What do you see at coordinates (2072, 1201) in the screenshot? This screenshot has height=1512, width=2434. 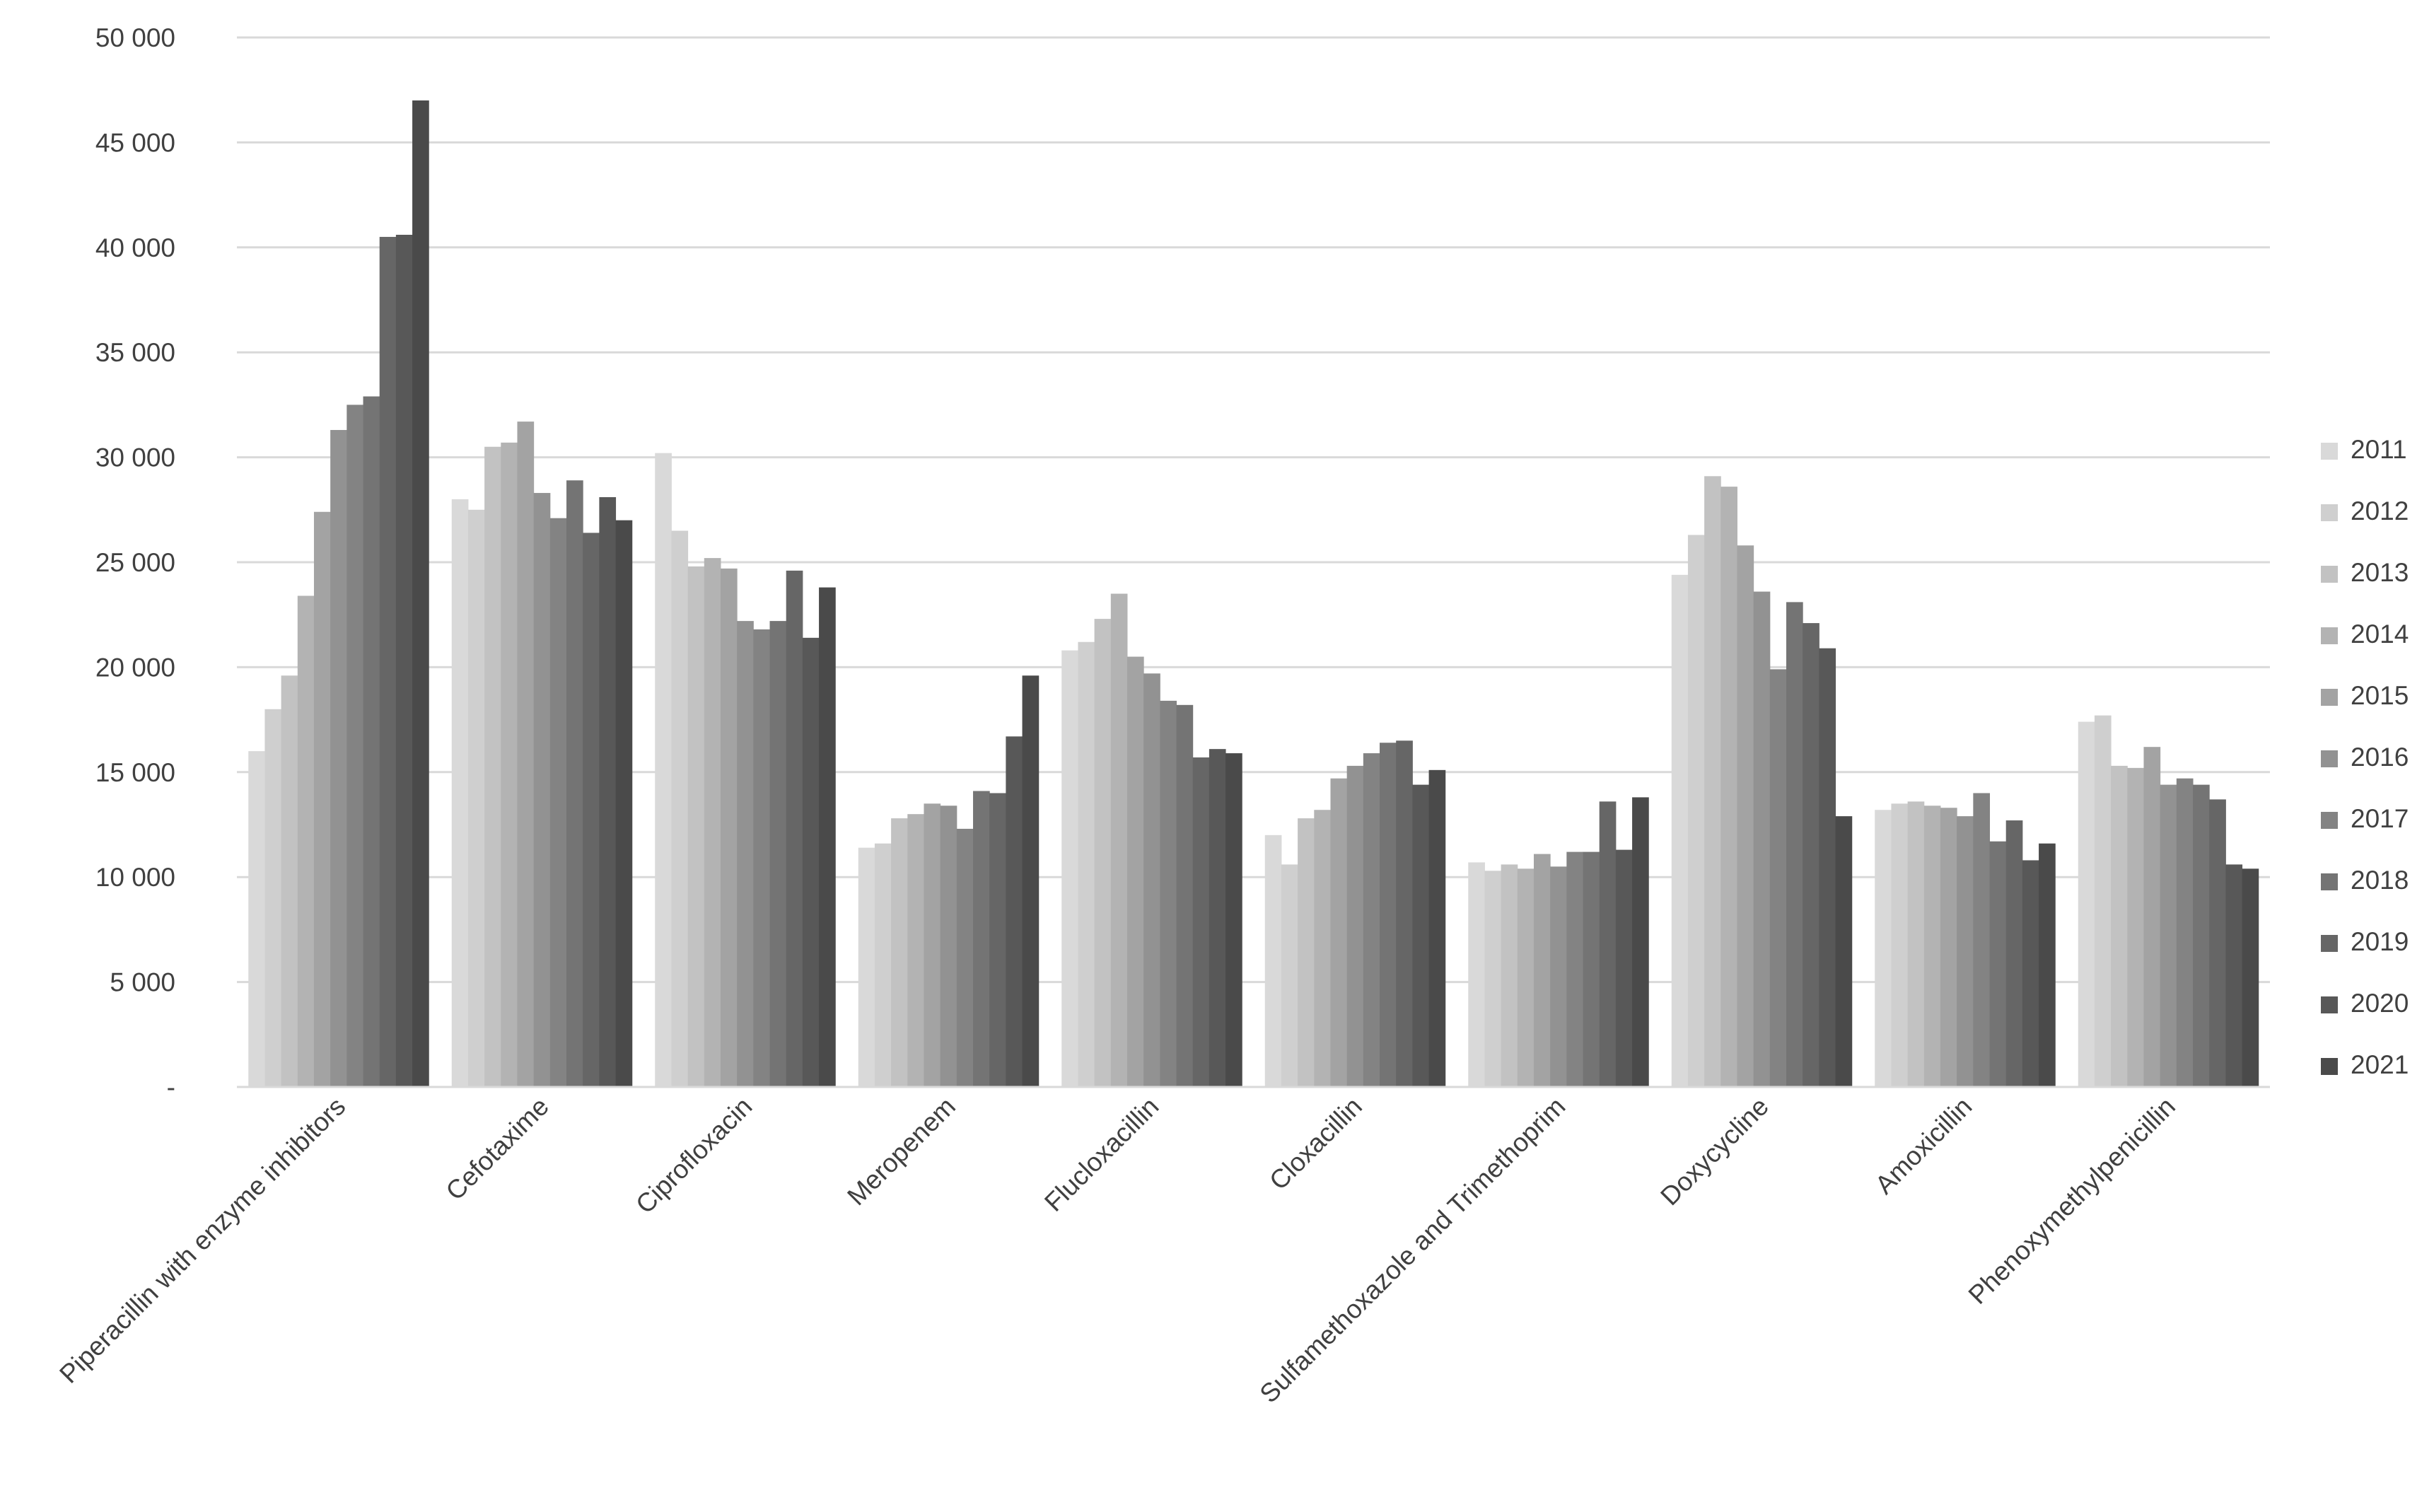 I see `x-category-label: Phenoxymethylpenicillin` at bounding box center [2072, 1201].